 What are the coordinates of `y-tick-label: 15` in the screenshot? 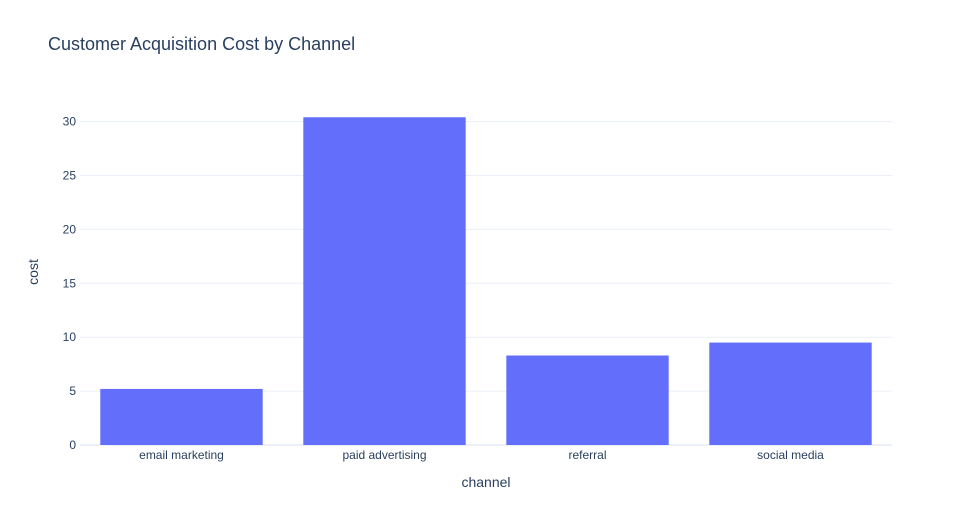 It's located at (70, 283).